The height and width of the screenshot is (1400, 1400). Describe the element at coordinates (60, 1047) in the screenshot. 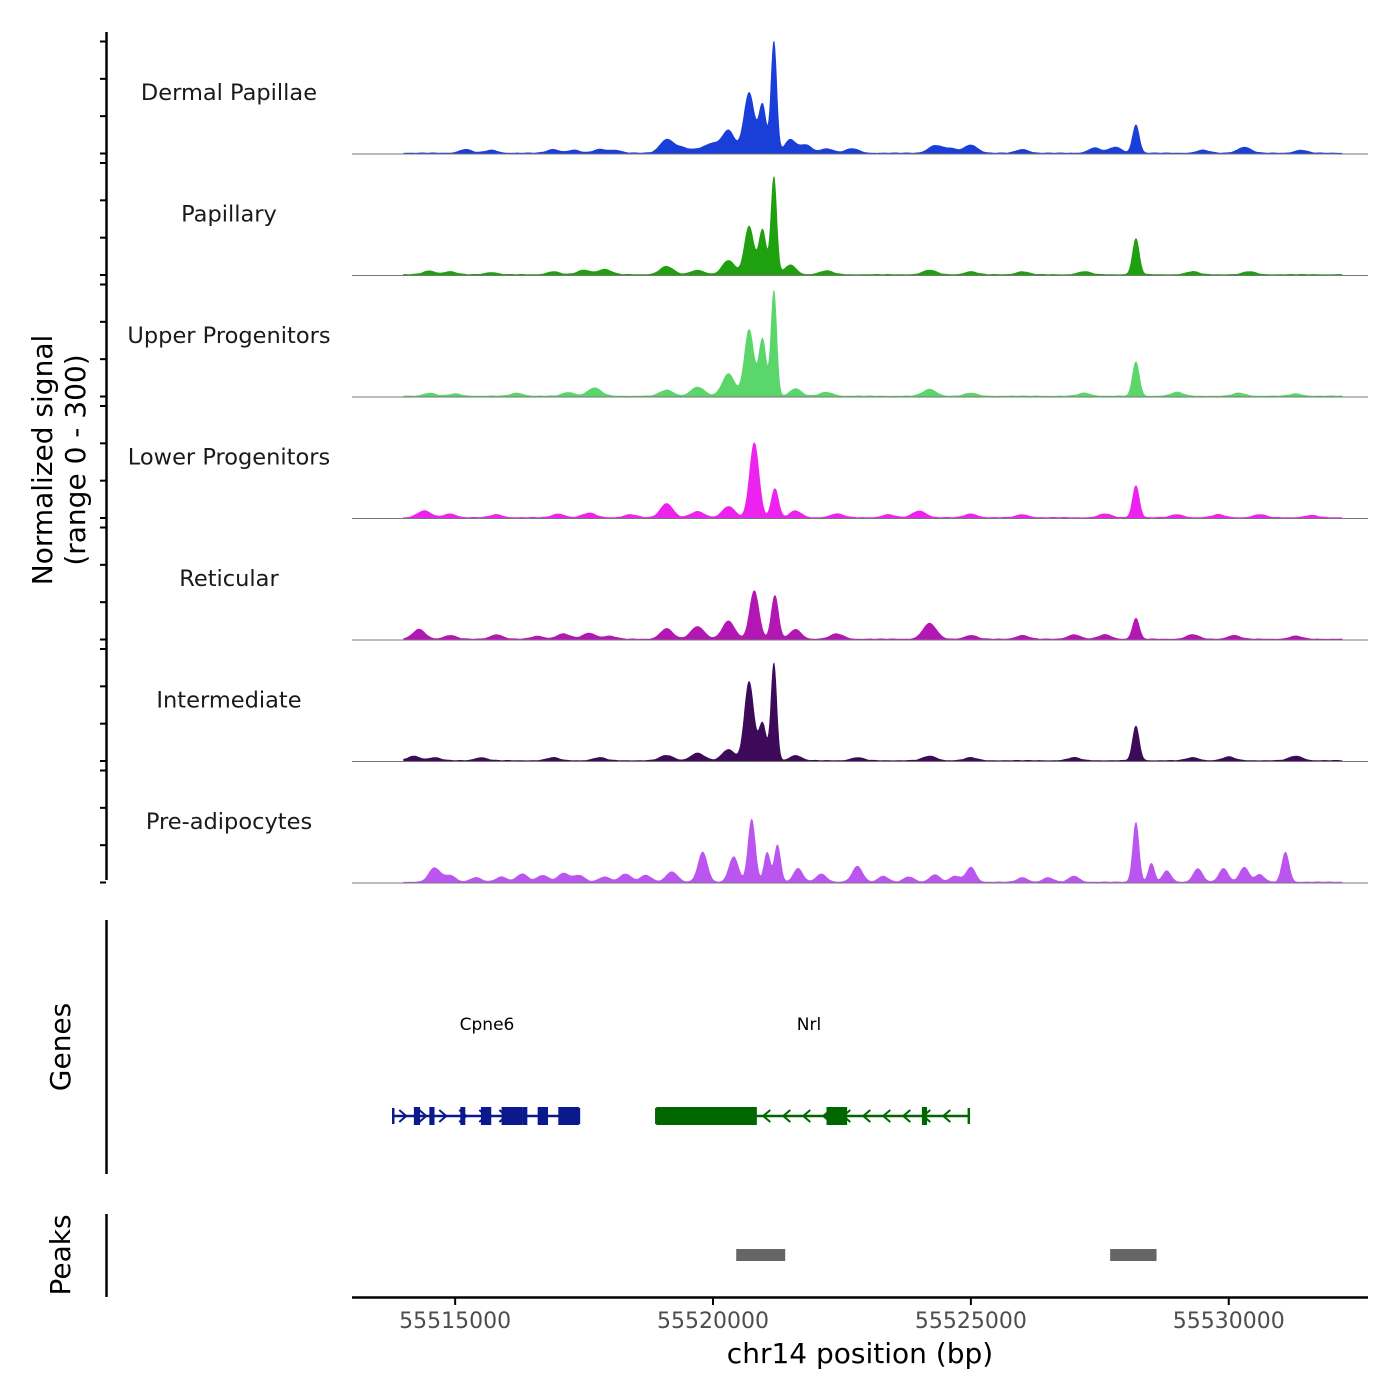

I see `genes-panel-label: Genes` at that location.